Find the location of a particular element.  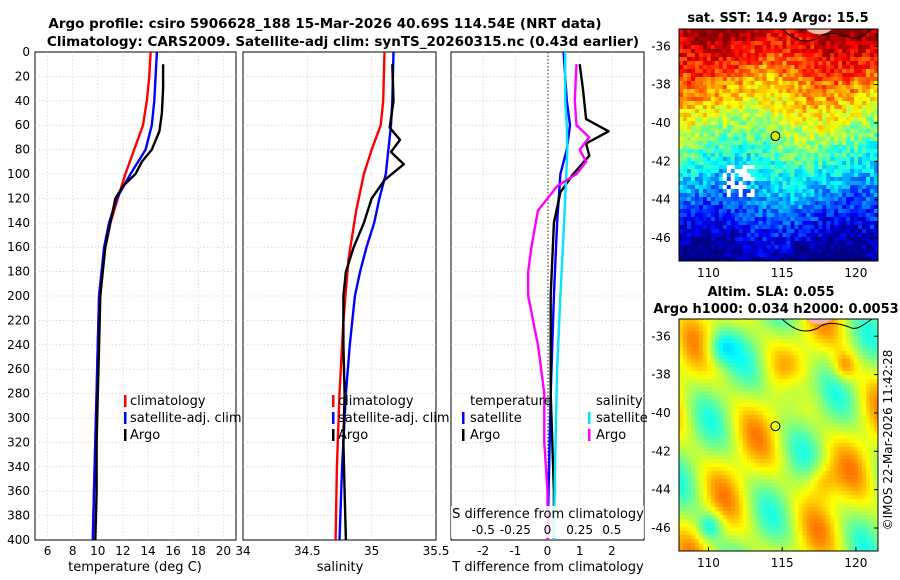

depth-tick-label: 100 is located at coordinates (18, 174).